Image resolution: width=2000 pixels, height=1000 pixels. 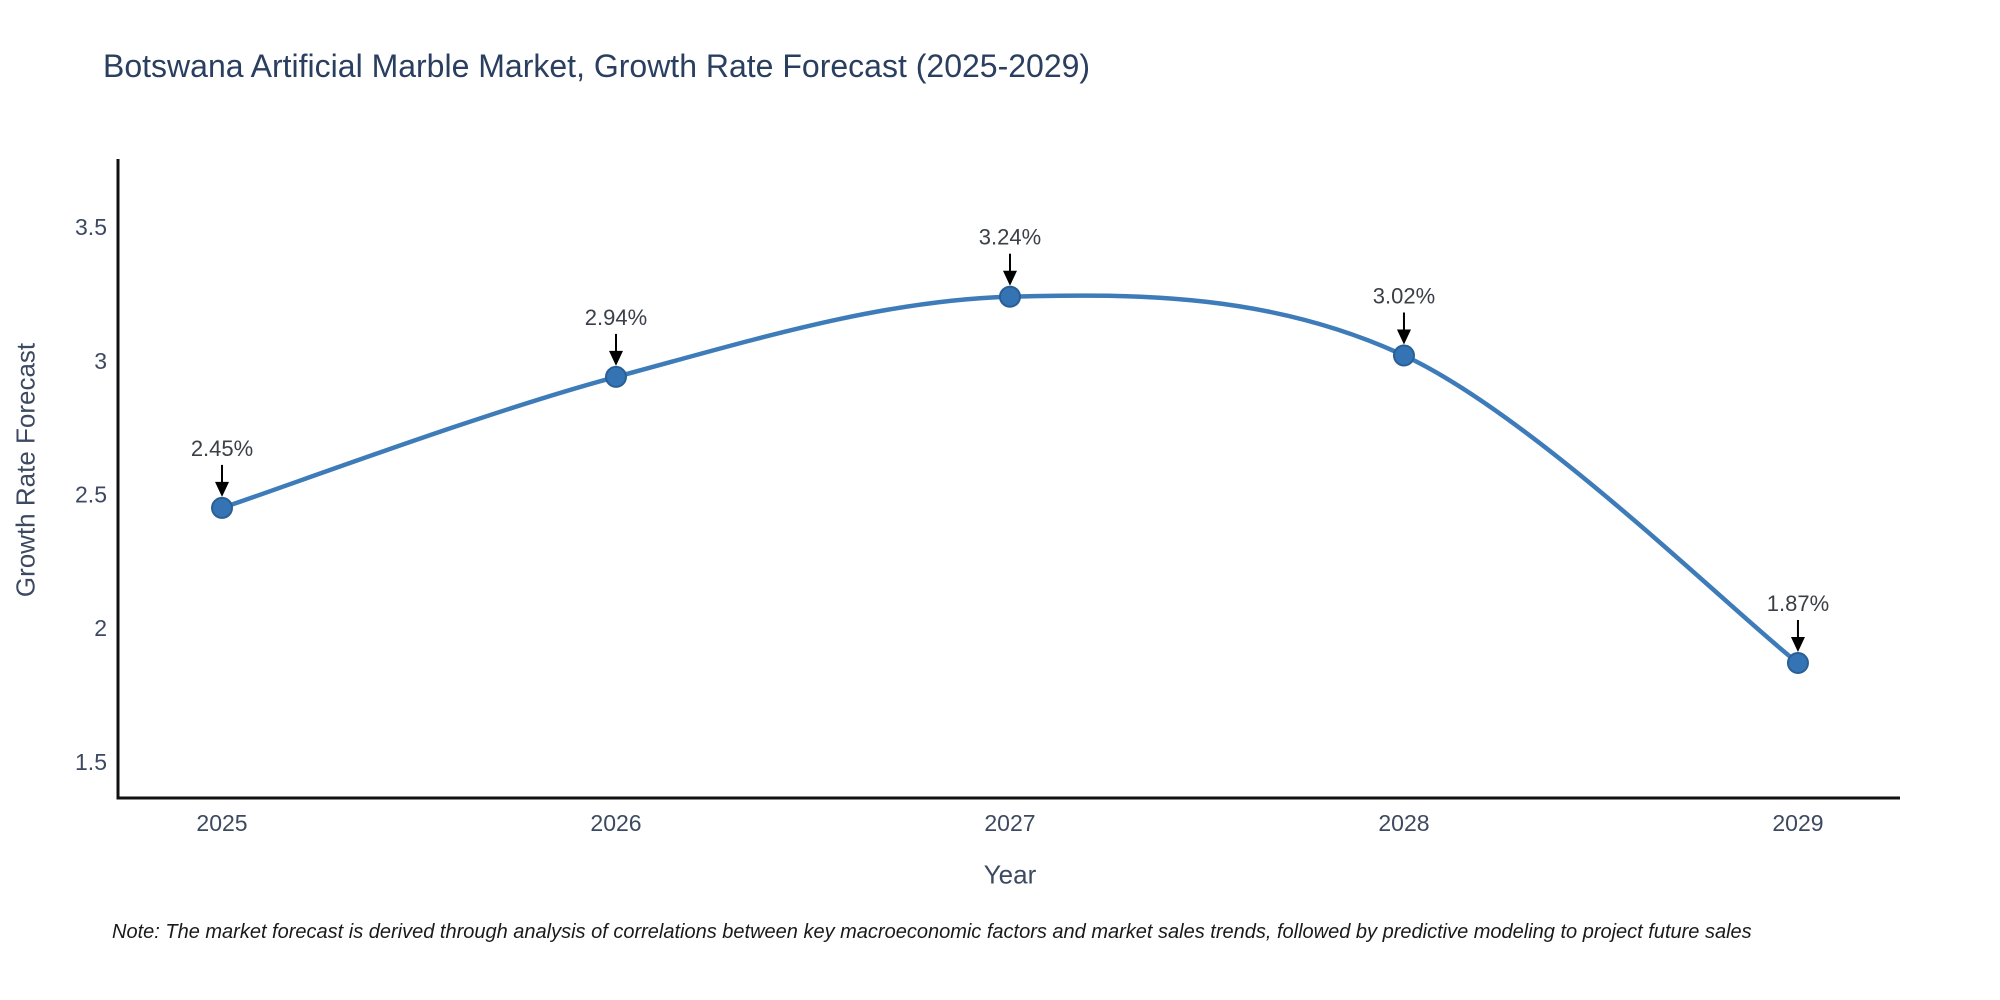 I want to click on data-point-label: 3.02%, so click(x=1404, y=296).